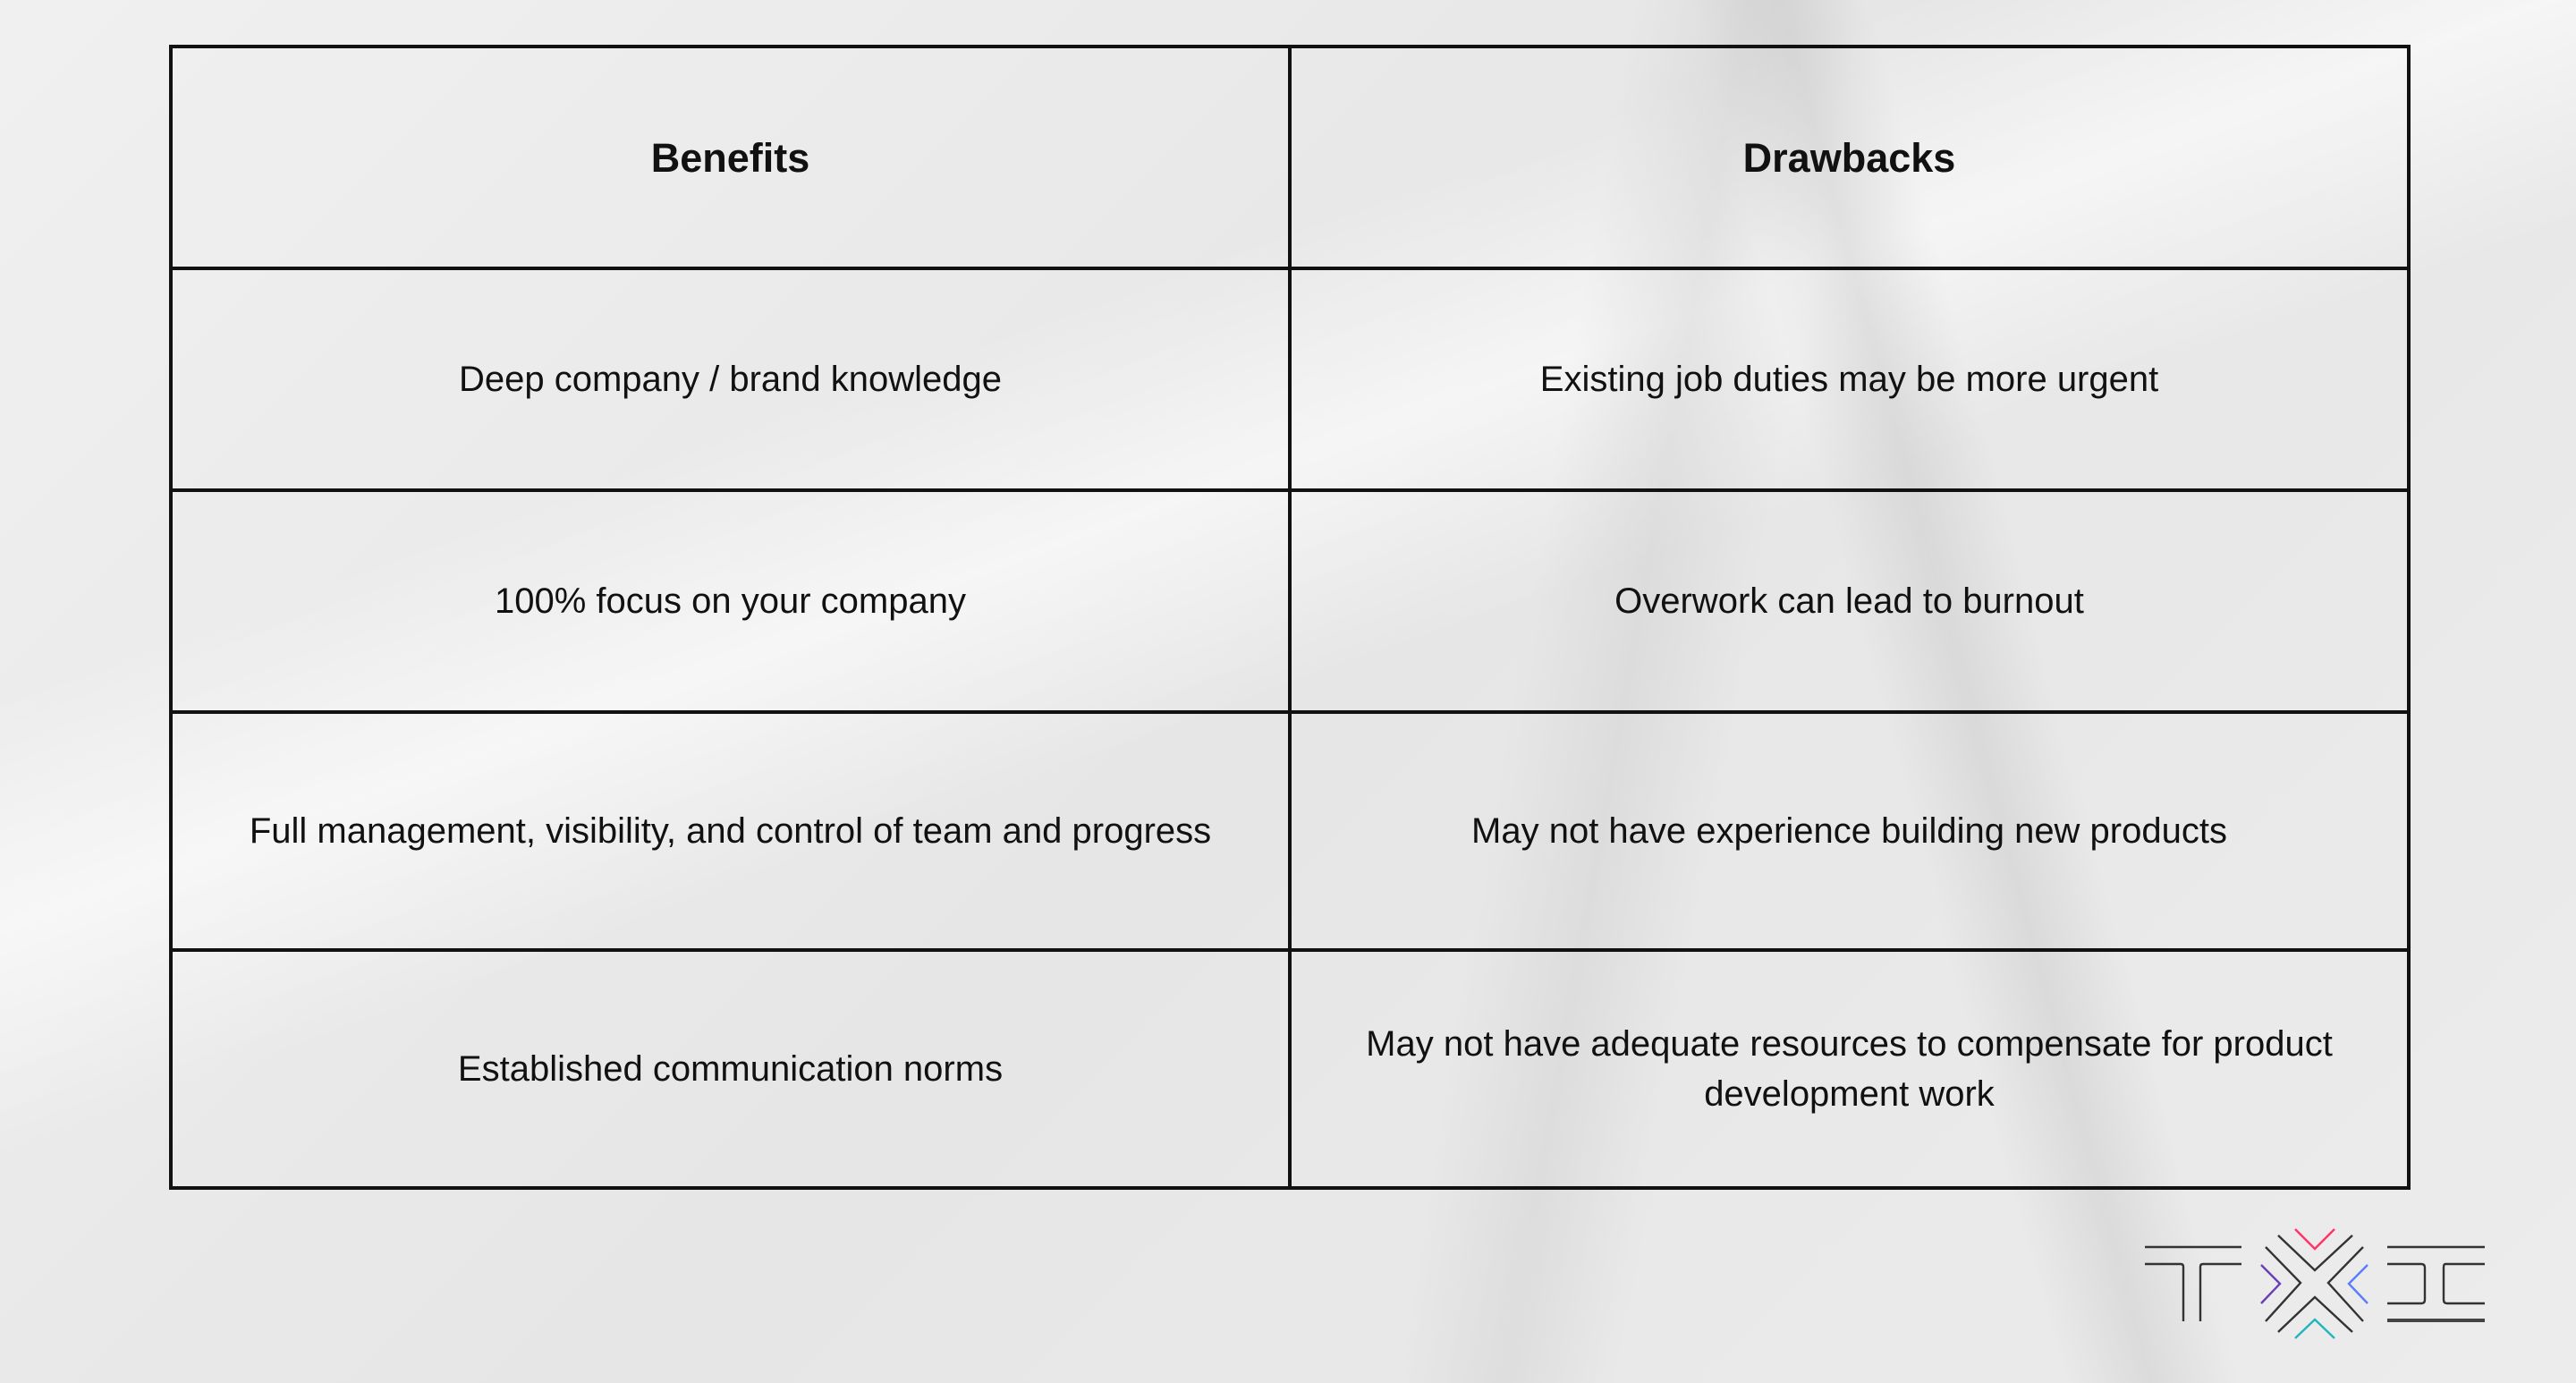  Describe the element at coordinates (1849, 158) in the screenshot. I see `header-drawbacks: Drawbacks` at that location.